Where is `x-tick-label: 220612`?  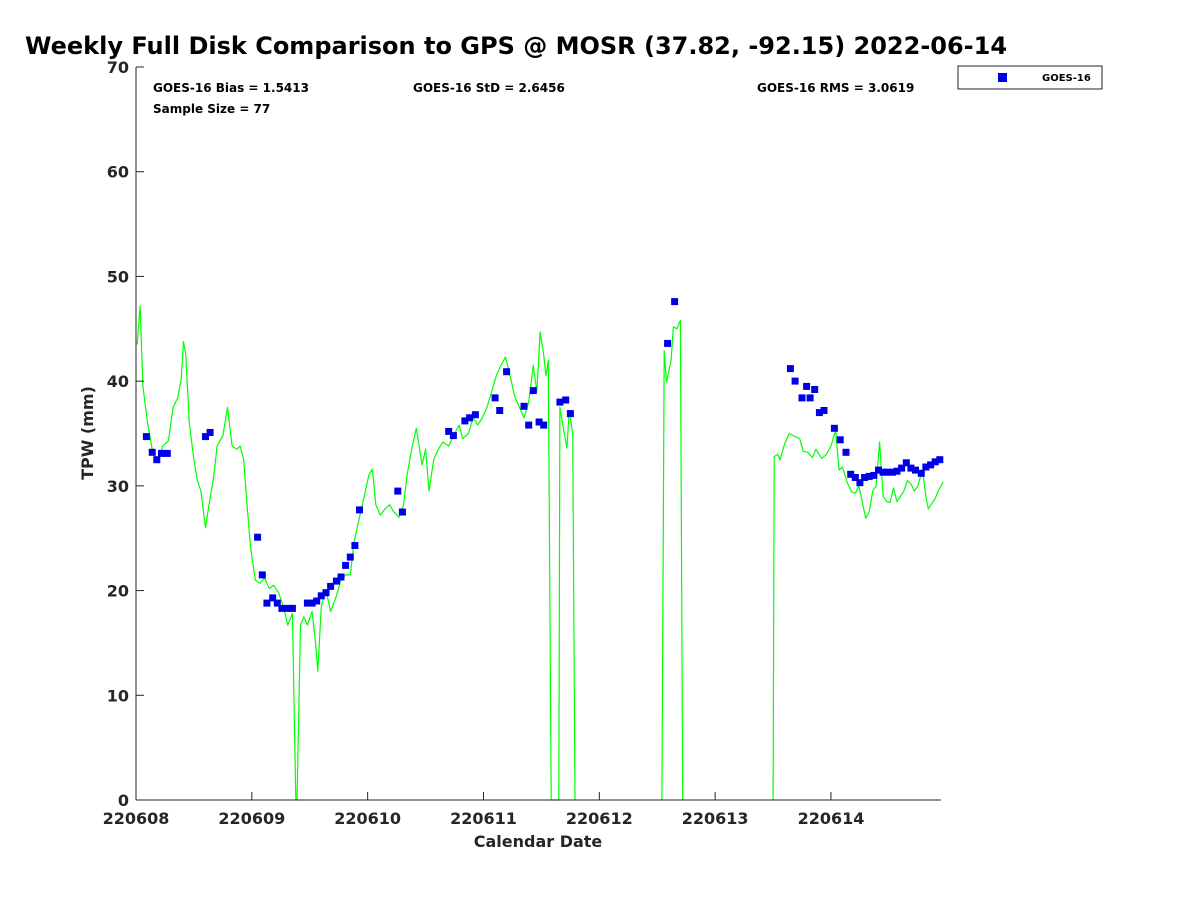 x-tick-label: 220612 is located at coordinates (599, 818).